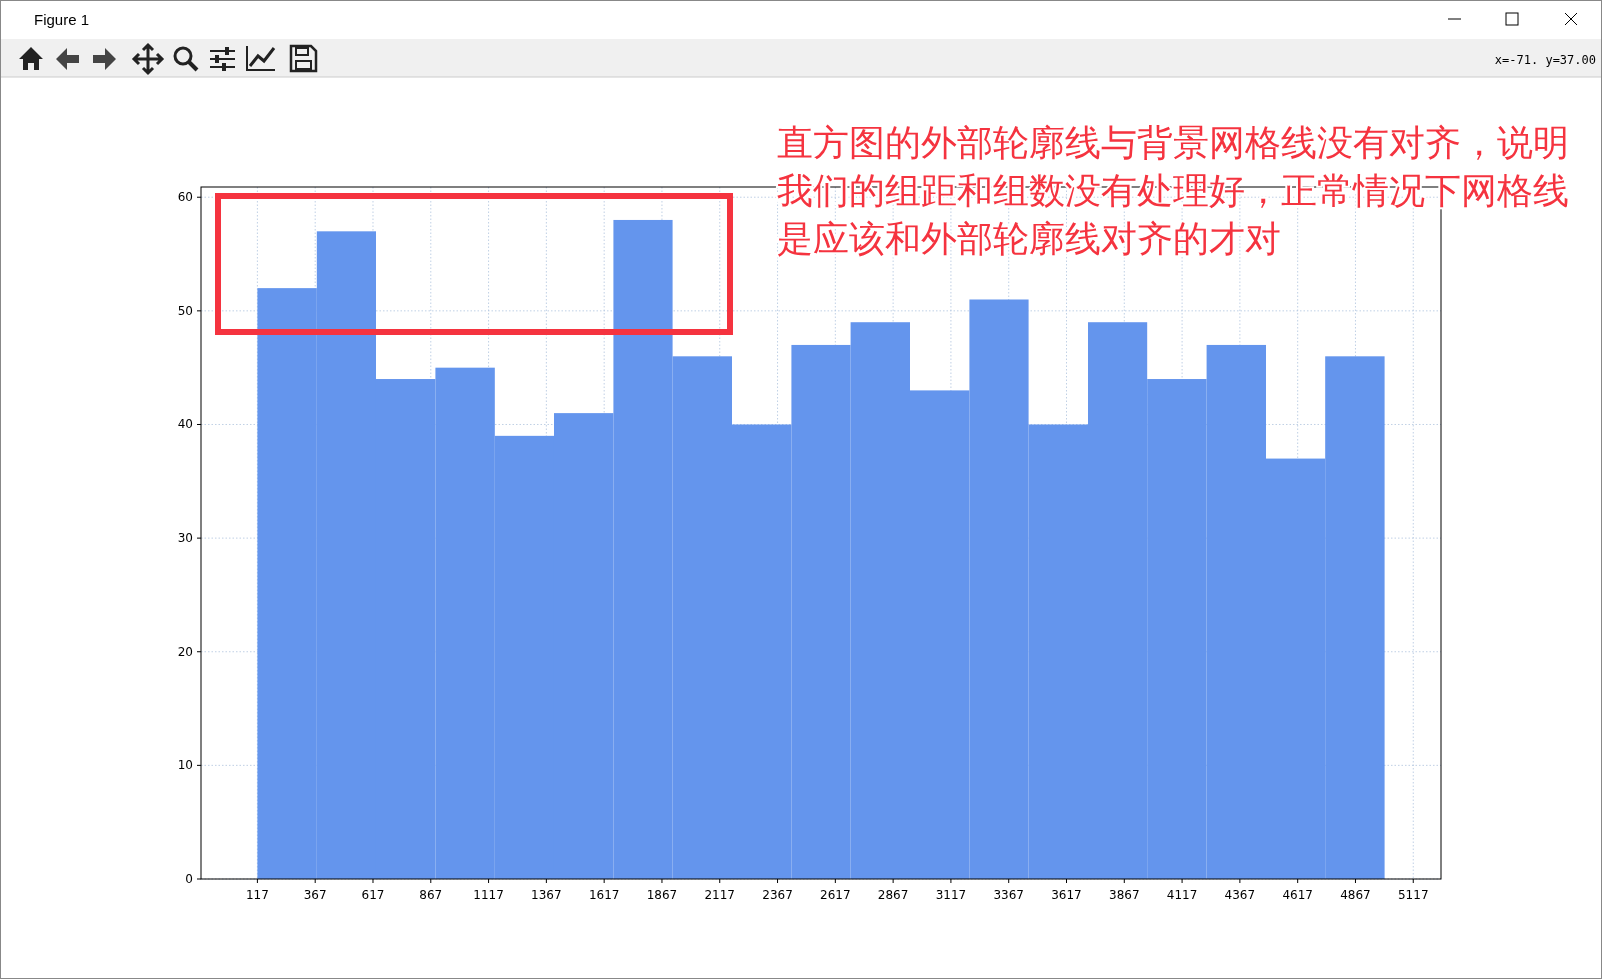  What do you see at coordinates (1413, 895) in the screenshot?
I see `x-tick-label: 5117` at bounding box center [1413, 895].